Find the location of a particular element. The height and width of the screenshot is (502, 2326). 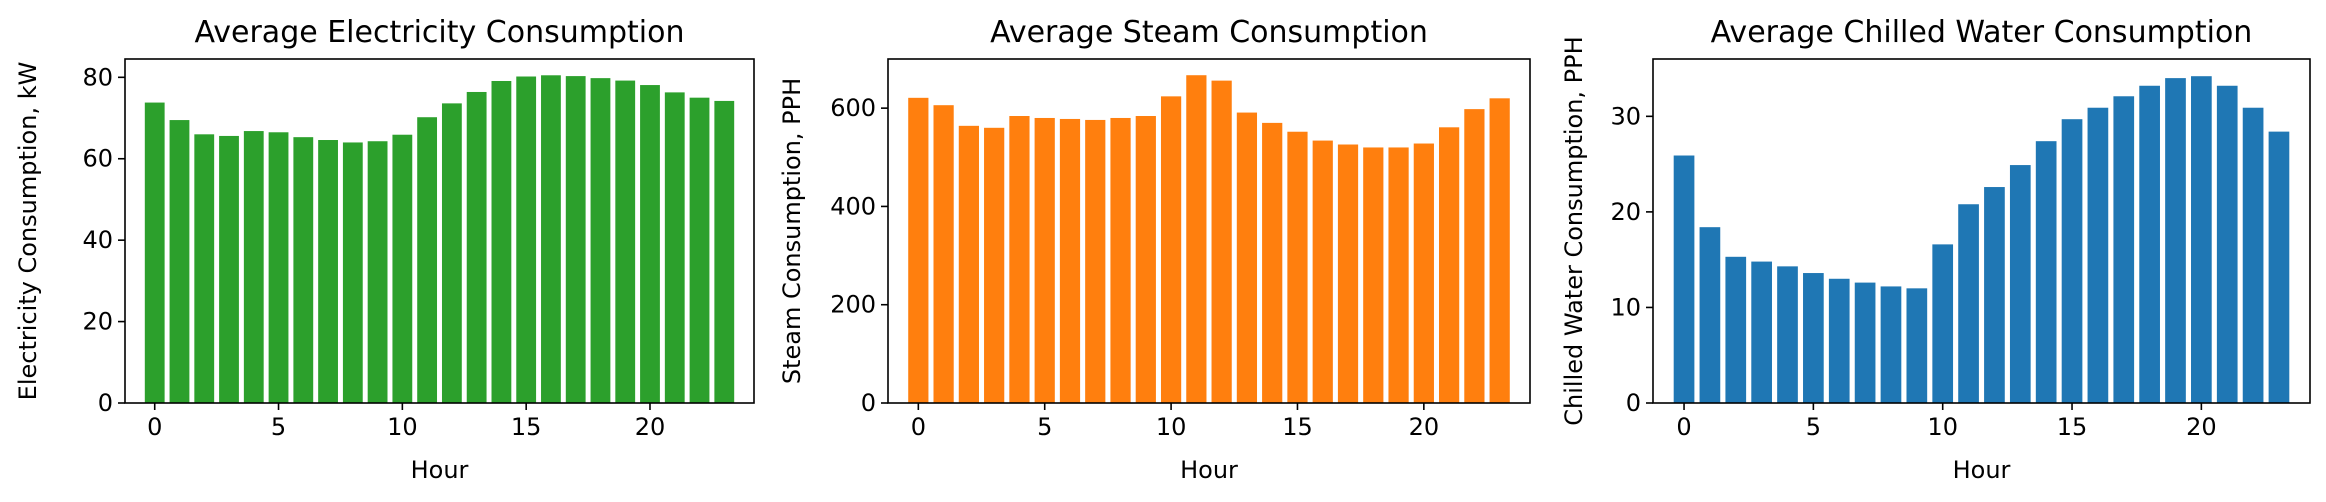

y-tick-label: 60 is located at coordinates (97, 159).